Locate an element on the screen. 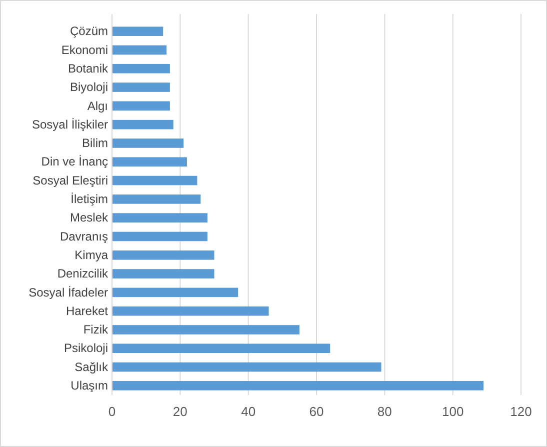  y-tick-label: Sosyal Eleştiri is located at coordinates (70, 180).